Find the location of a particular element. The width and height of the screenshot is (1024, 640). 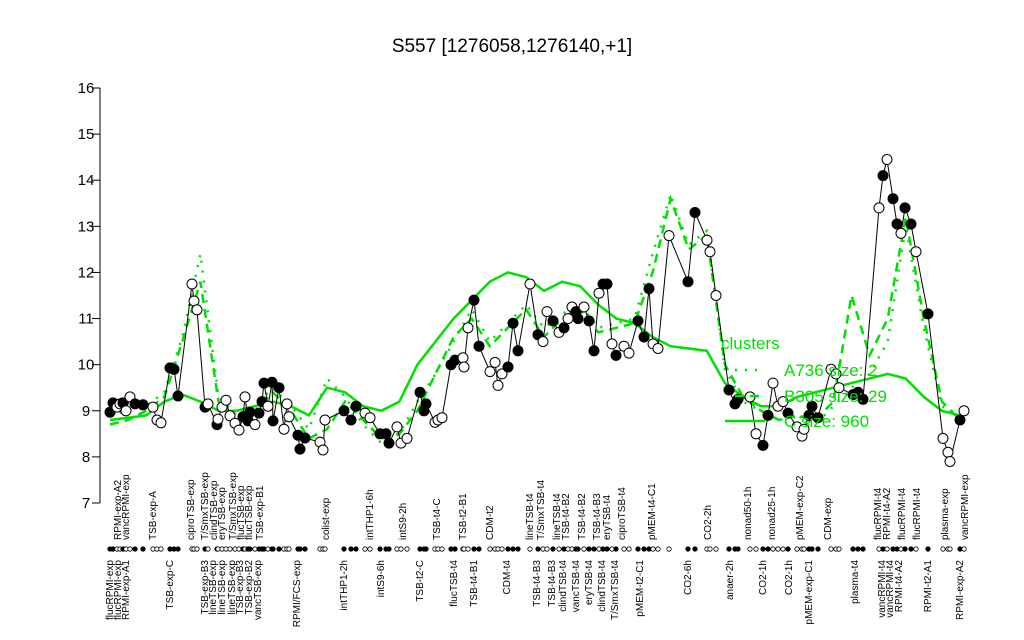

x-label-top: eryTSB-t4 is located at coordinates (607, 517).